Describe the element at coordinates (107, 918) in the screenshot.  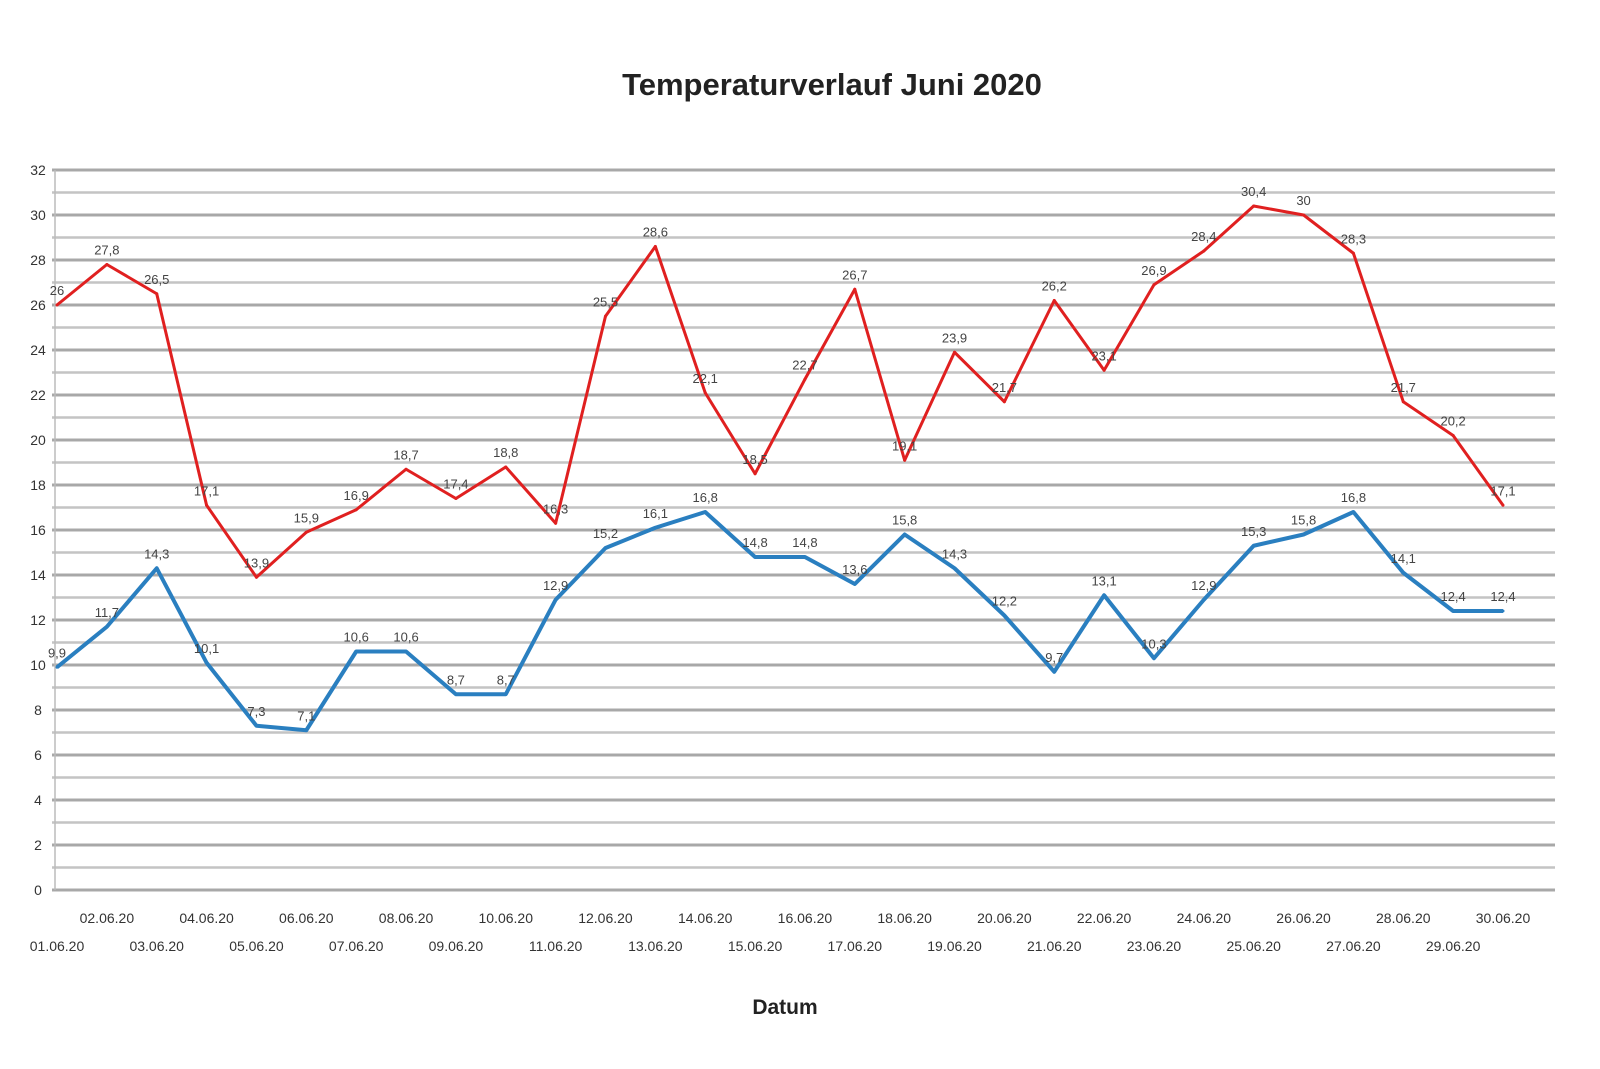
I see `x-tick-label: 02.06.20` at that location.